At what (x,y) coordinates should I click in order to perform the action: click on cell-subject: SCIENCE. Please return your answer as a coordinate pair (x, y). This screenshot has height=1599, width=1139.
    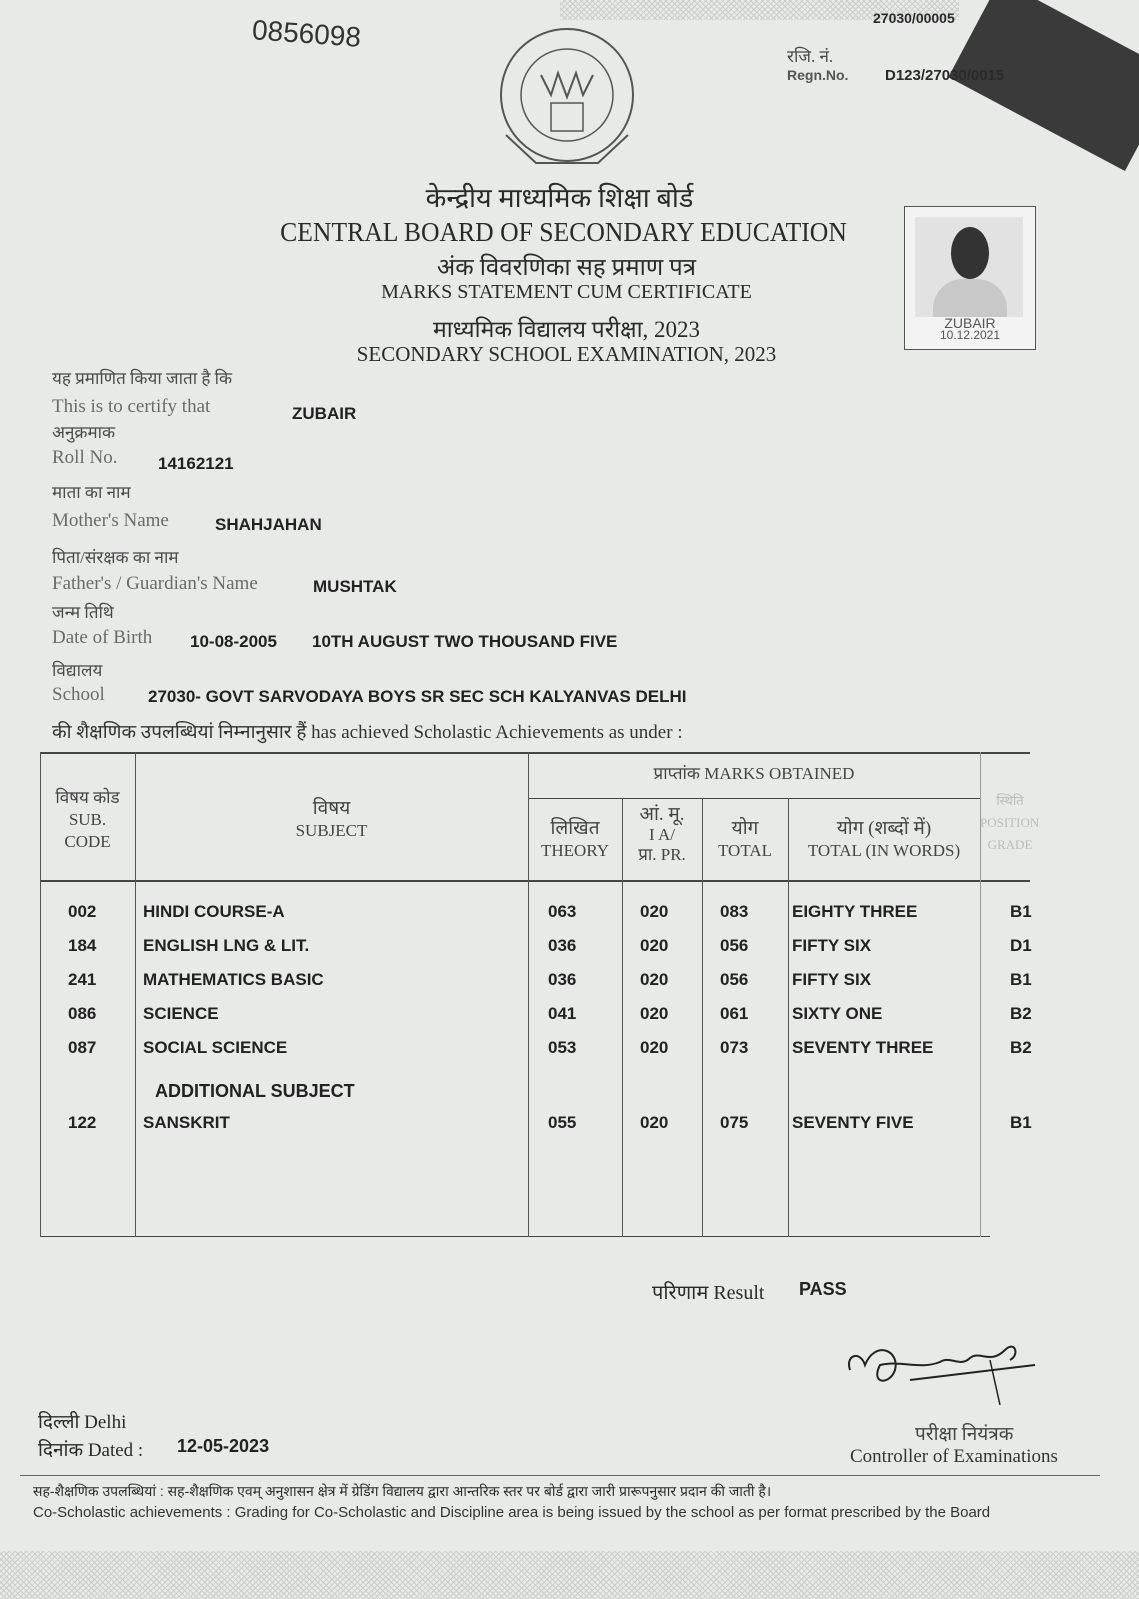
    Looking at the image, I should click on (181, 1013).